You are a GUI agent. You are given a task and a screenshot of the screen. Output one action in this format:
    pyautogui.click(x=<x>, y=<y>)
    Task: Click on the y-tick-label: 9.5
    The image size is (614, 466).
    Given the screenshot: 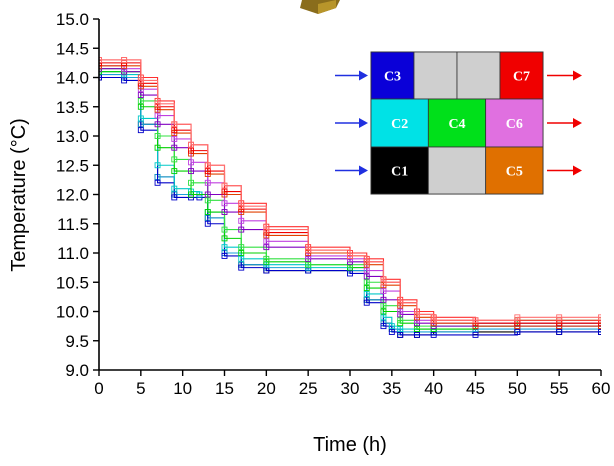 What is the action you would take?
    pyautogui.click(x=77, y=341)
    